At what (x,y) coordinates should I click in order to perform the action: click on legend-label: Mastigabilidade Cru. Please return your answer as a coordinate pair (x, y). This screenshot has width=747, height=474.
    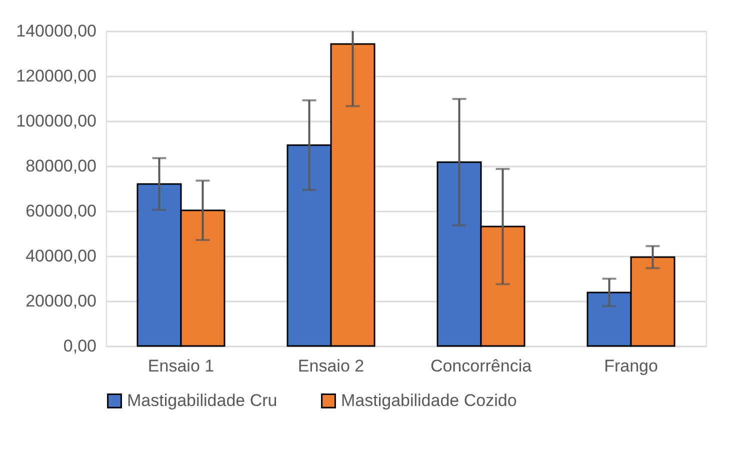
    Looking at the image, I should click on (202, 400).